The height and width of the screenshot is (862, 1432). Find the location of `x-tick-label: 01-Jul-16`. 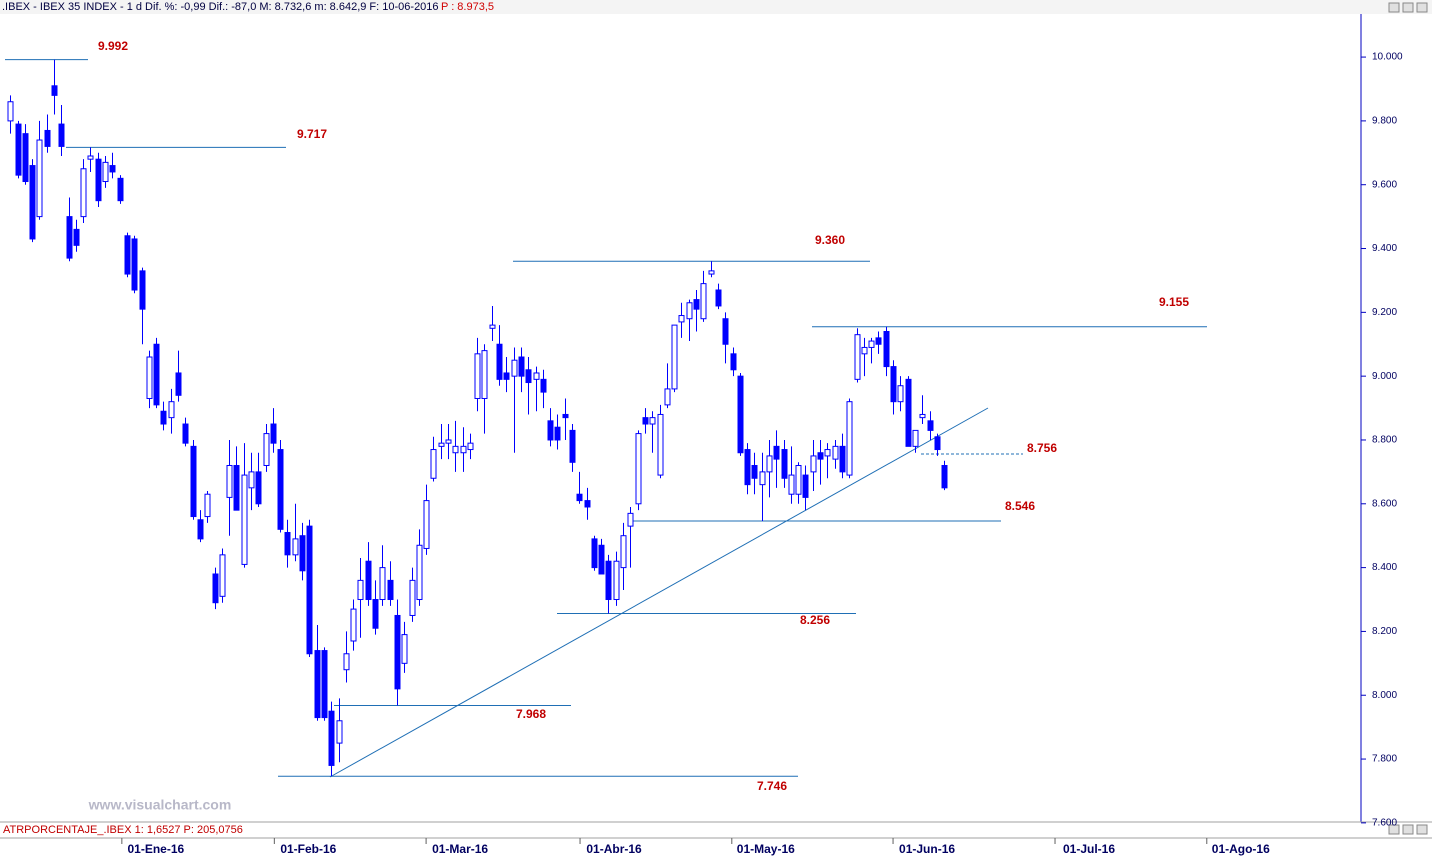

x-tick-label: 01-Jul-16 is located at coordinates (1089, 849).